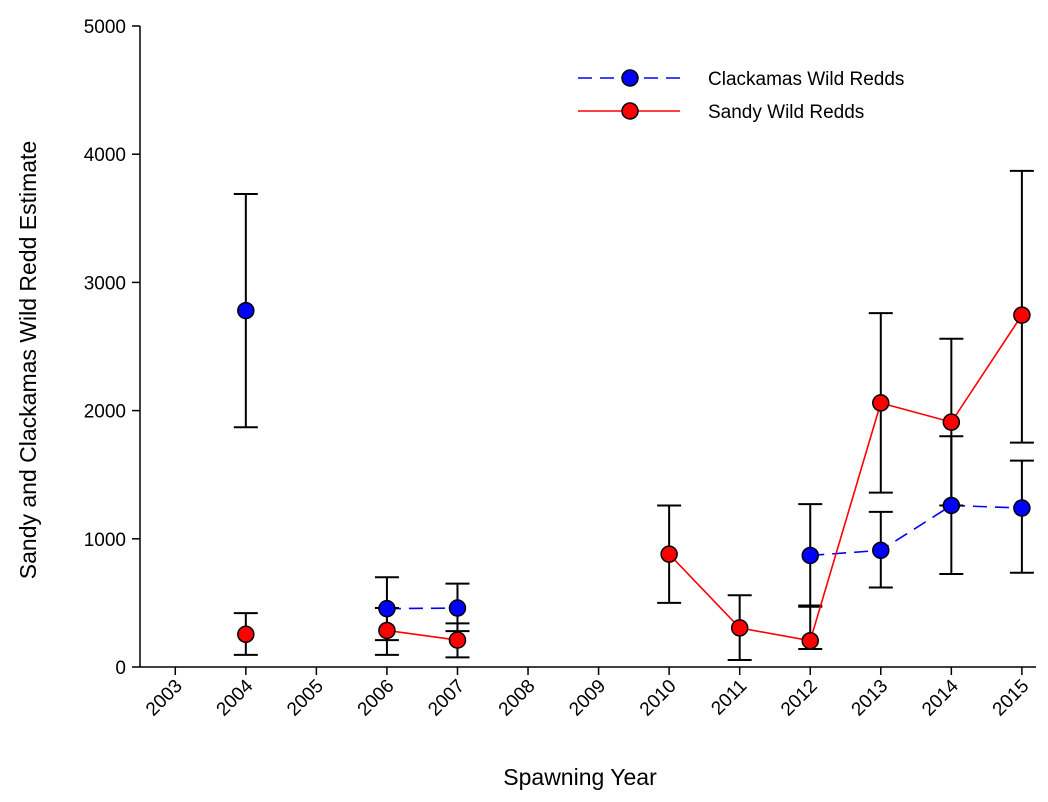 This screenshot has height=802, width=1048. I want to click on legend-label: Sandy Wild Redds, so click(786, 112).